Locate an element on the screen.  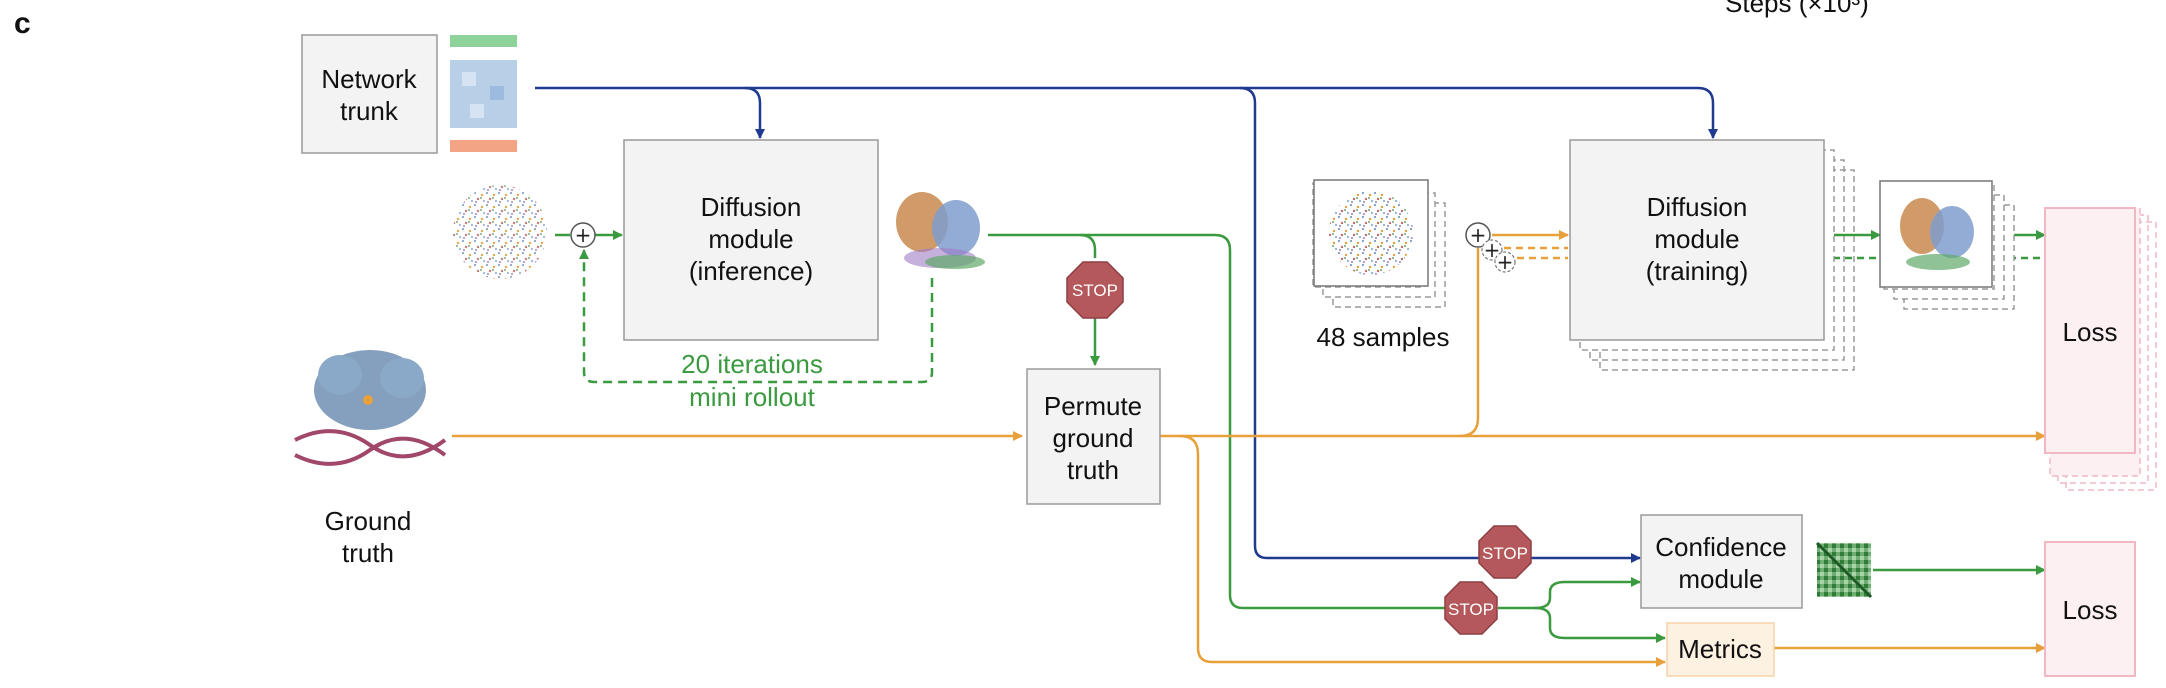
stop-sign-1-text: STOP is located at coordinates (1095, 290).